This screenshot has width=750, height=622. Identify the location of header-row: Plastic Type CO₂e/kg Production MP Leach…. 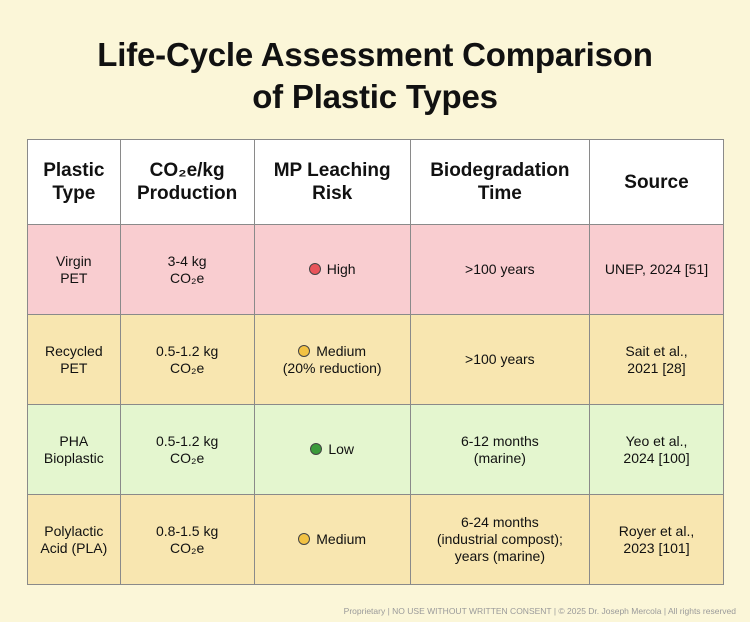
(375, 182).